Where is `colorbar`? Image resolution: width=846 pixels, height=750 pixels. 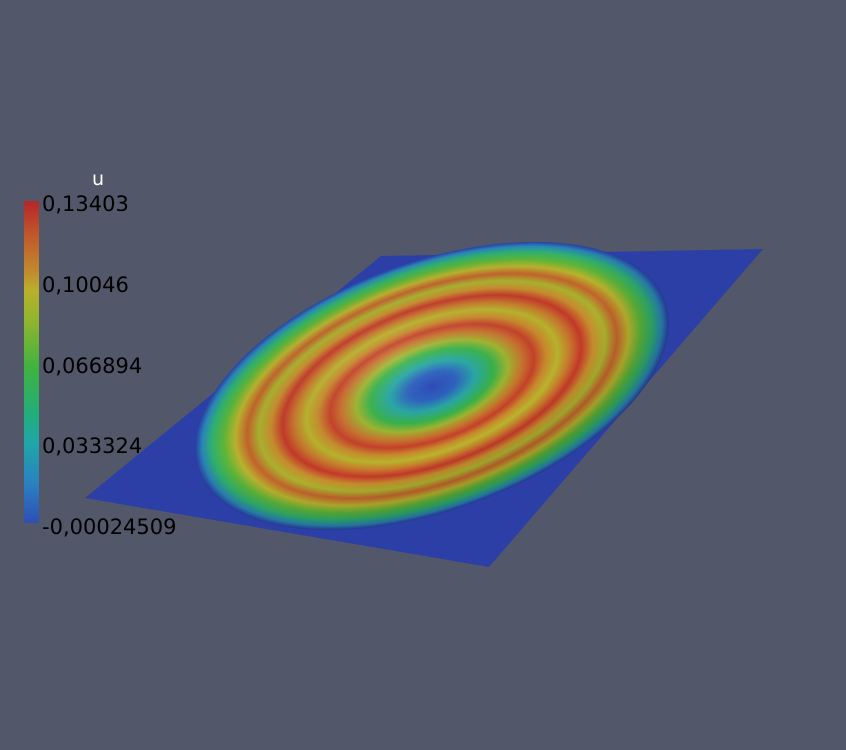 colorbar is located at coordinates (31, 362).